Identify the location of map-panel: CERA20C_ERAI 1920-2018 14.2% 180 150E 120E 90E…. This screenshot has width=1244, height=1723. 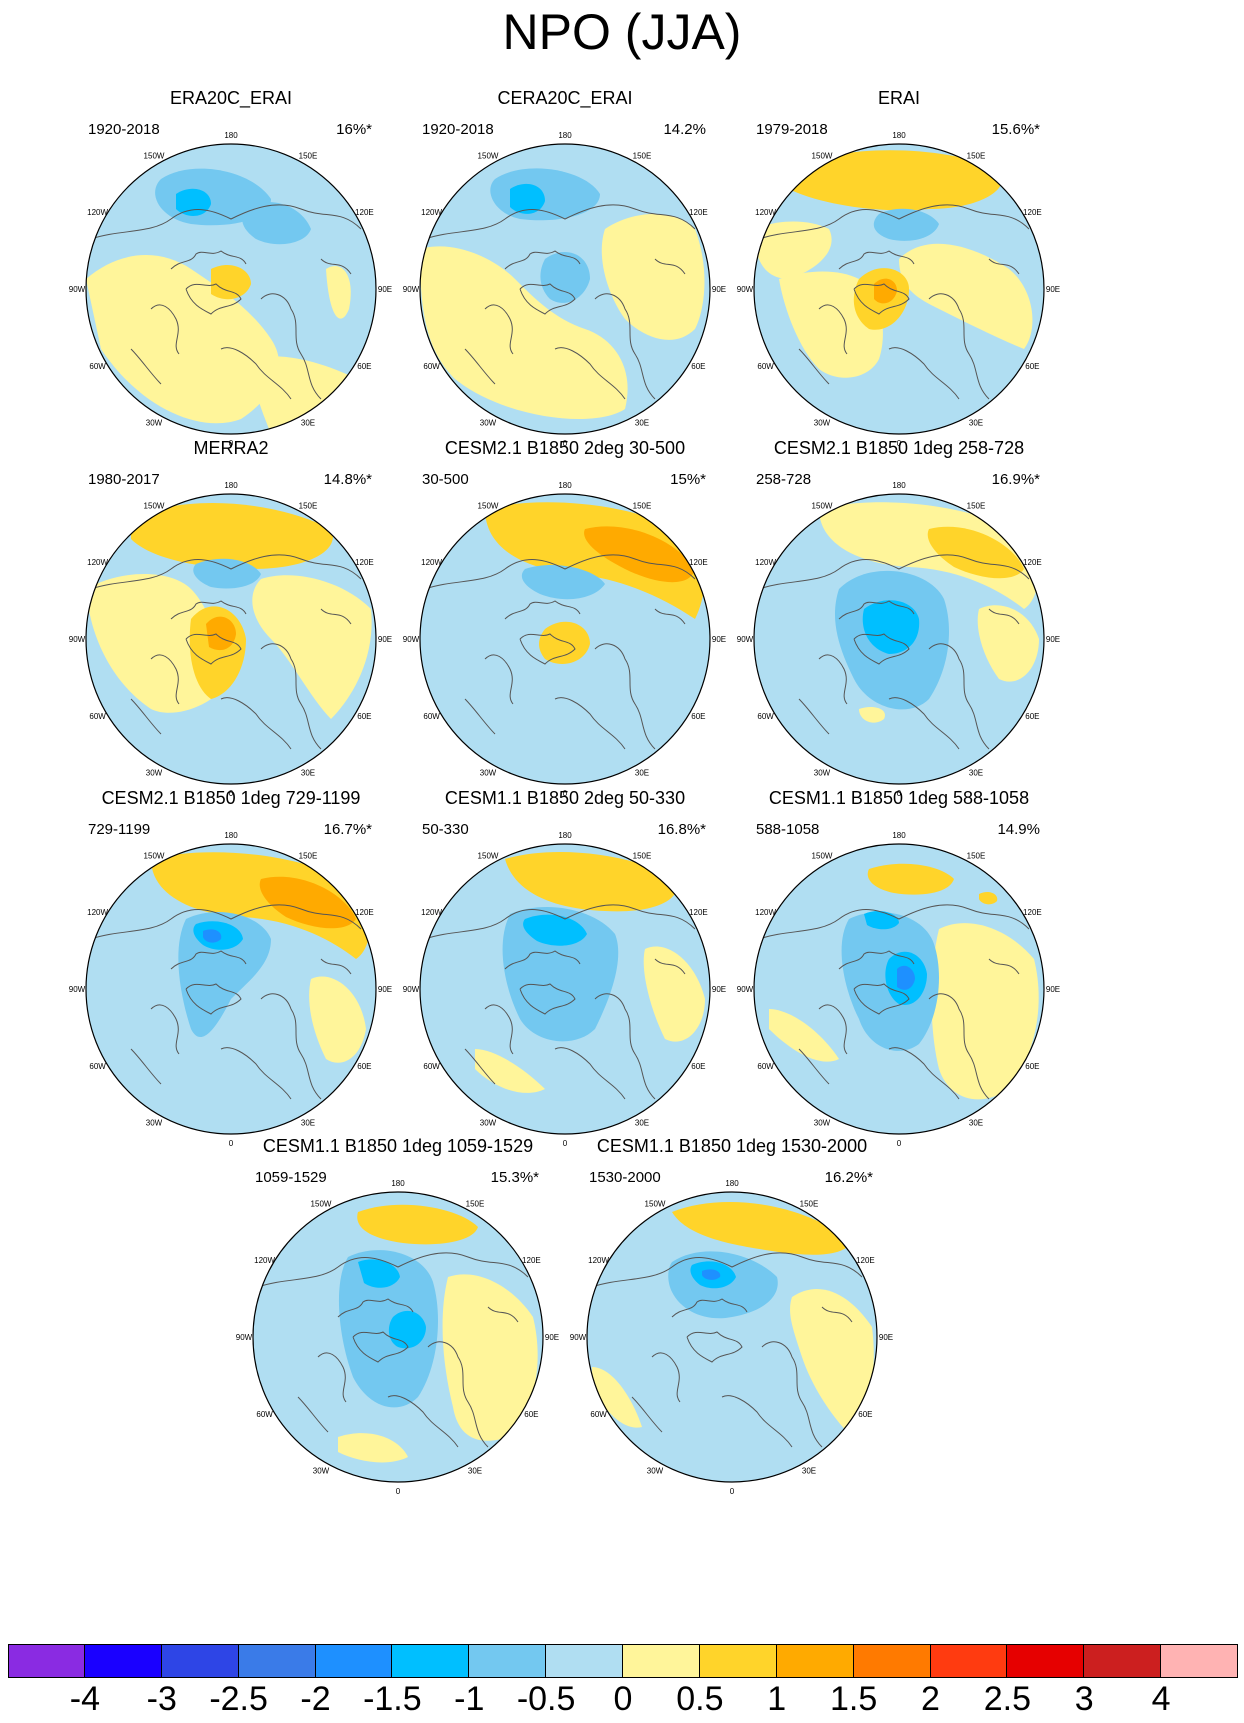
(565, 273).